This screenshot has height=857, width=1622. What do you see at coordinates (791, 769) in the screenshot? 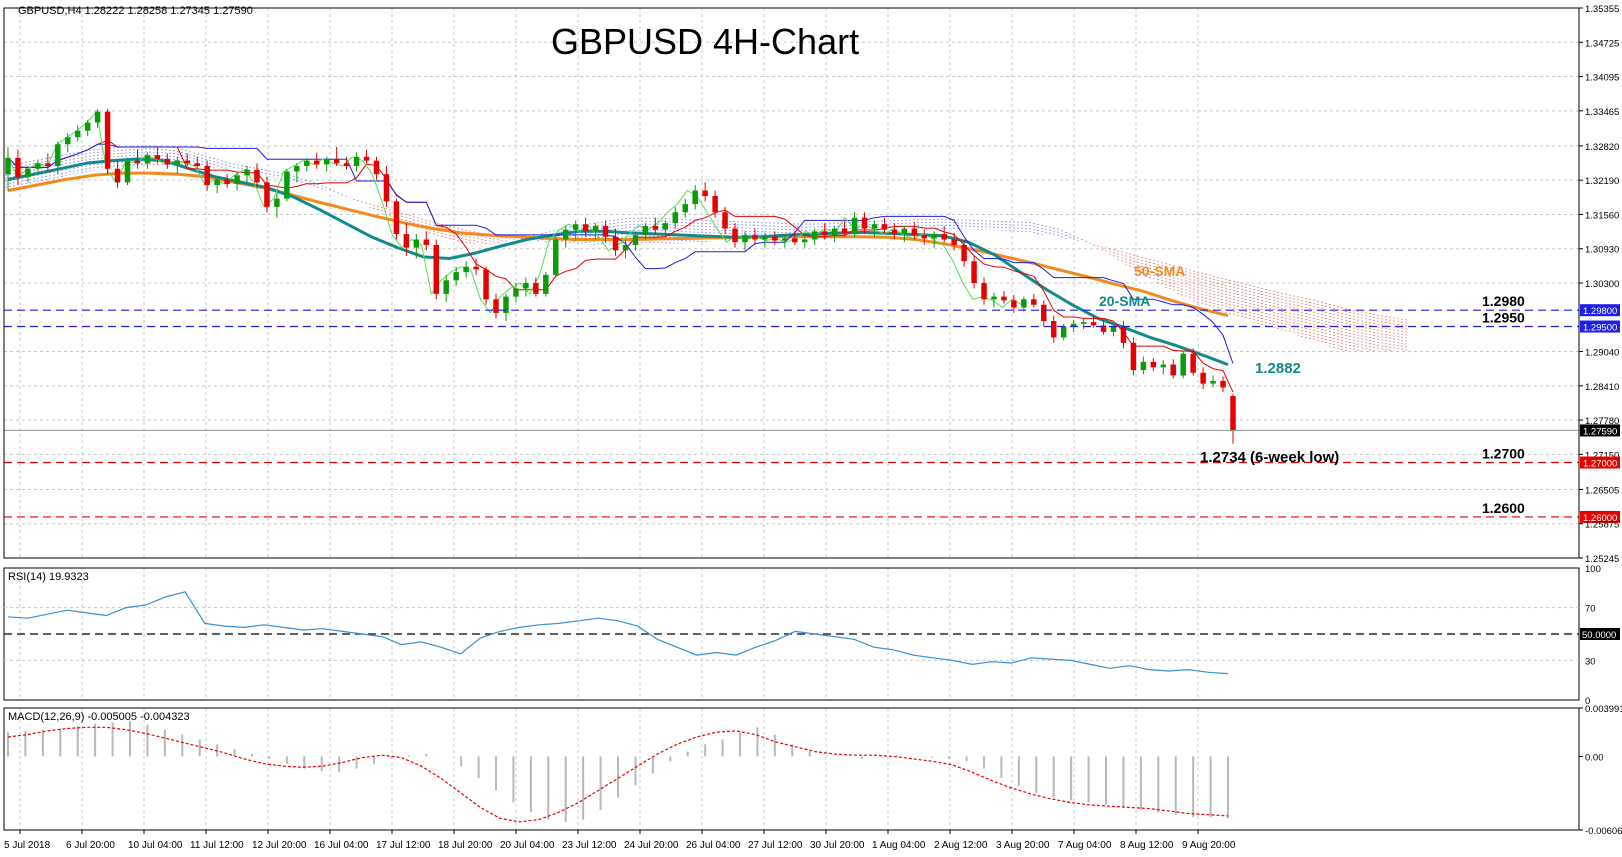
I see `macd-panel-frame` at bounding box center [791, 769].